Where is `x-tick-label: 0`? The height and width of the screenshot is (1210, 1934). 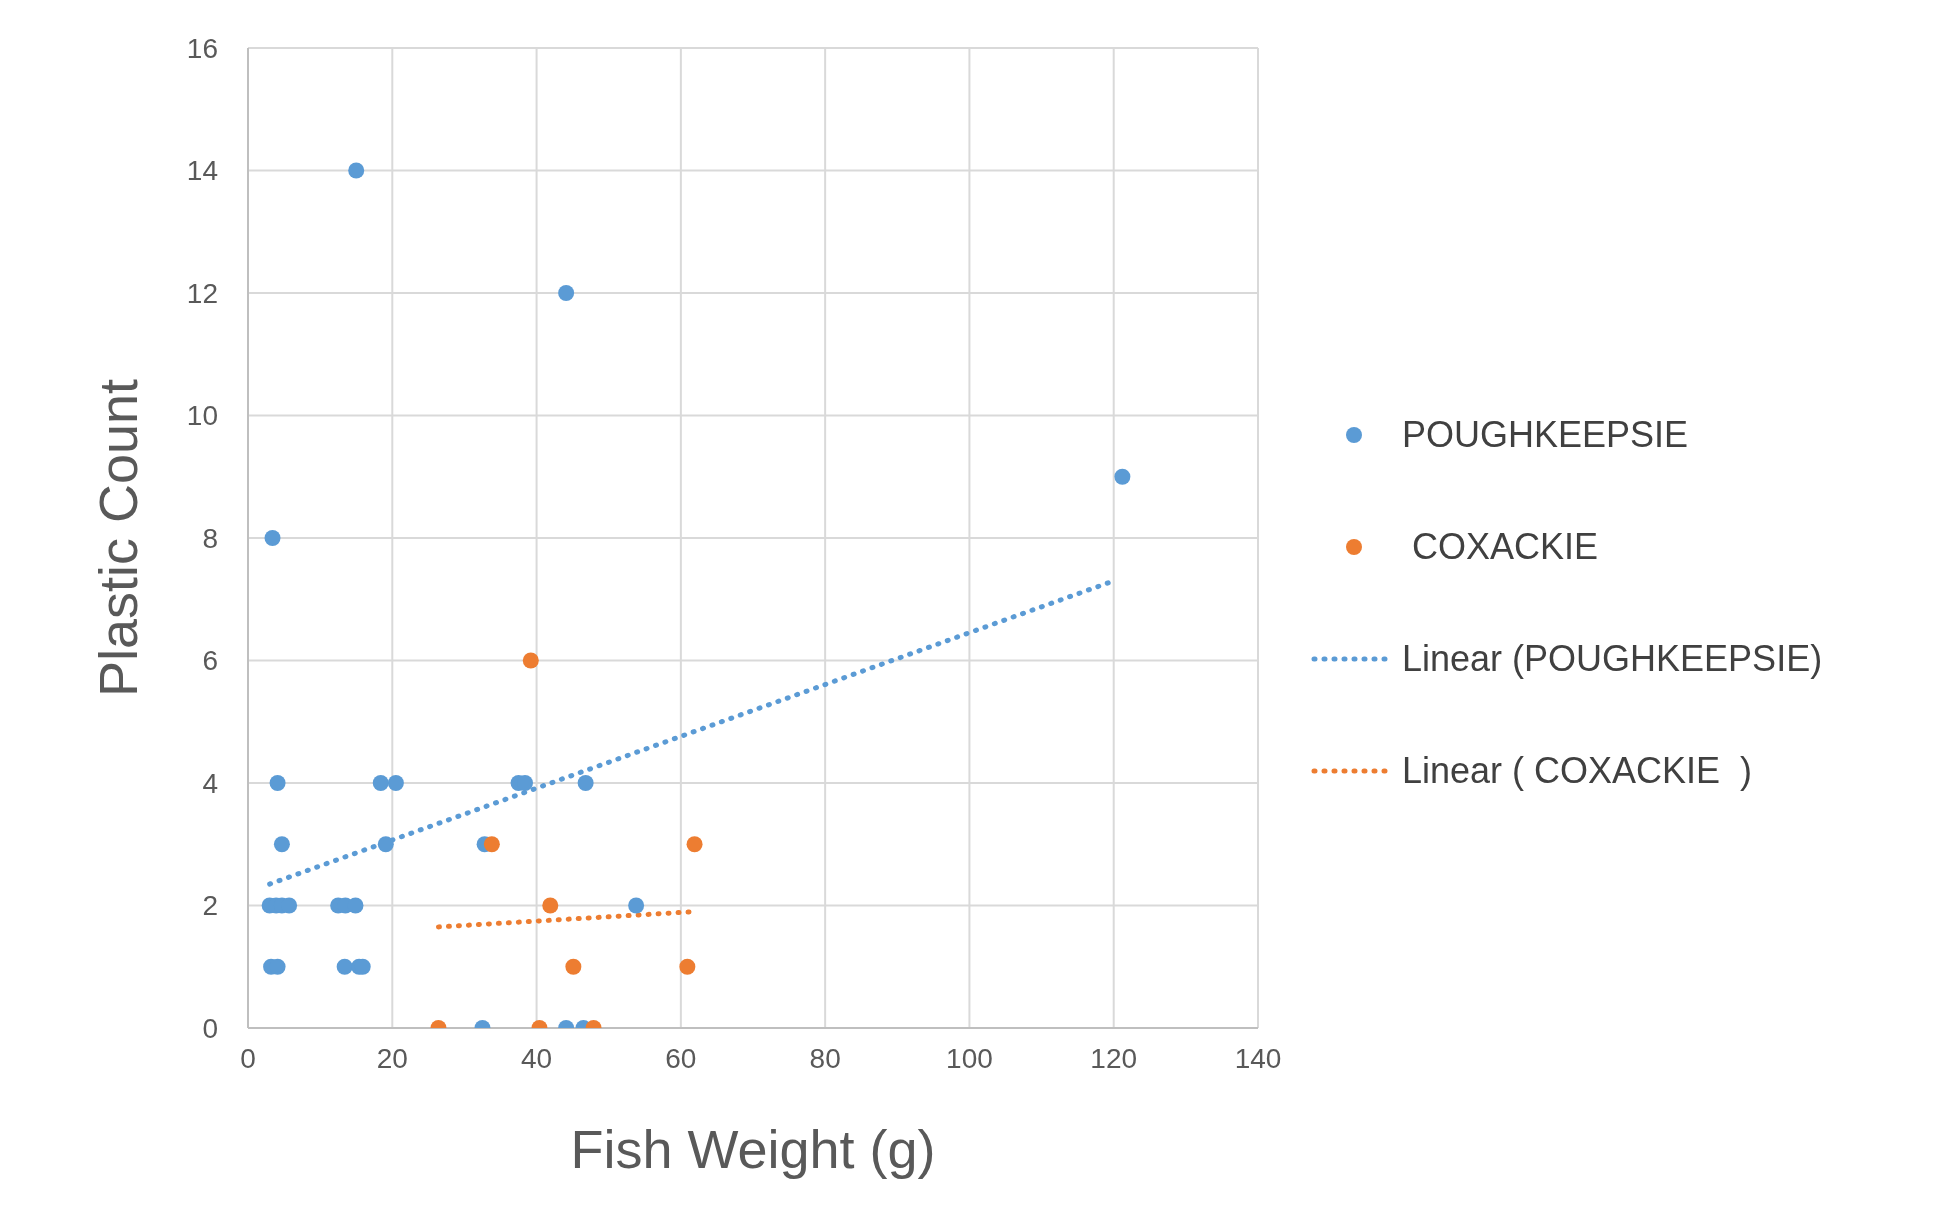
x-tick-label: 0 is located at coordinates (248, 1058).